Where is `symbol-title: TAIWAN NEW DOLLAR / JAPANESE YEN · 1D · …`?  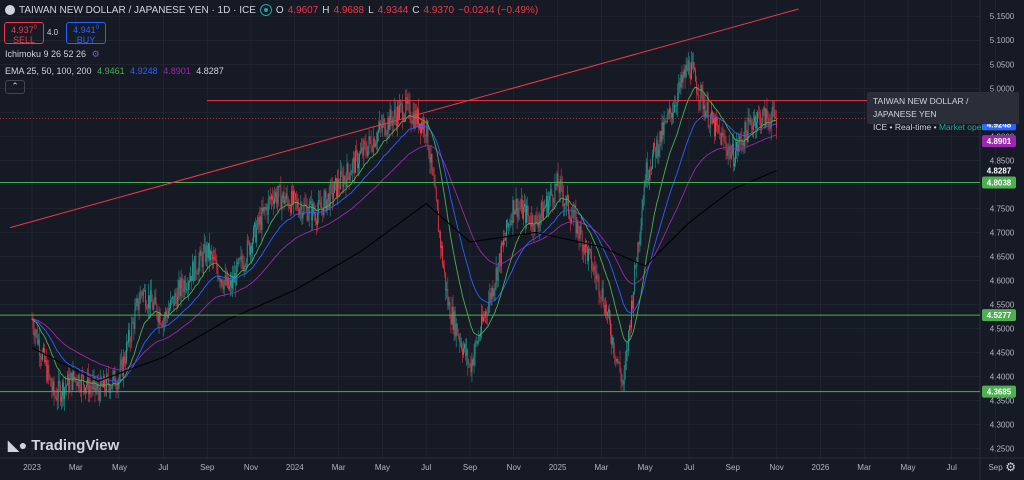 symbol-title: TAIWAN NEW DOLLAR / JAPANESE YEN · 1D · … is located at coordinates (137, 10).